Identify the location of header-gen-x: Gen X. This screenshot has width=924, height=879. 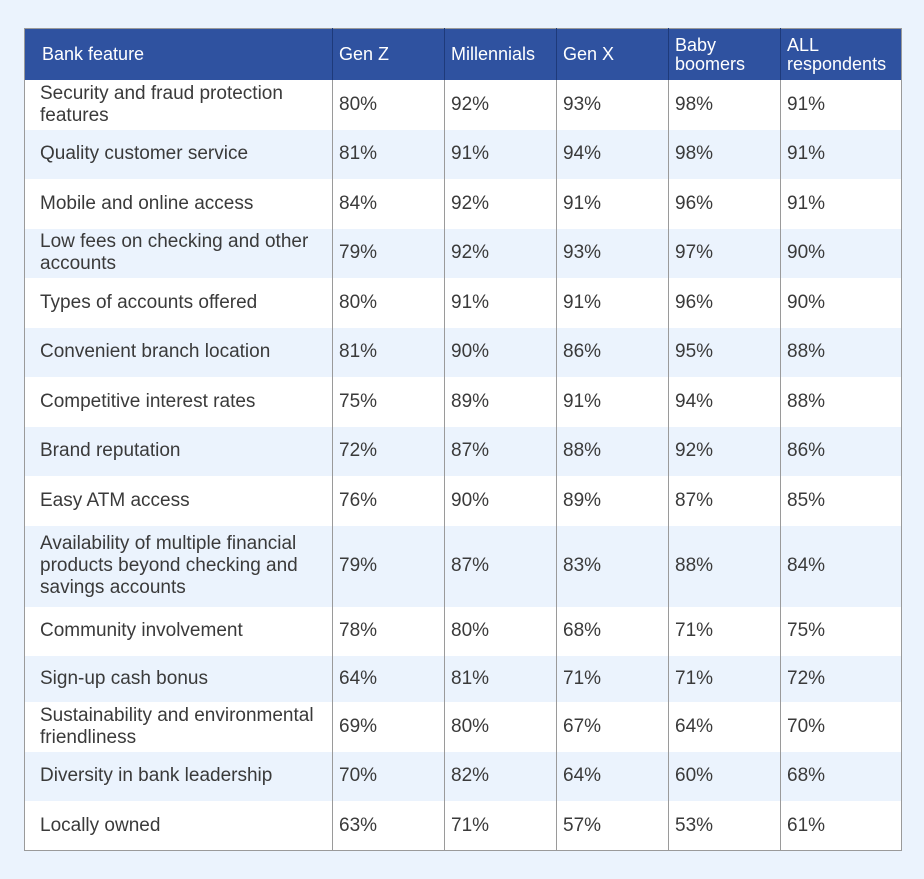
(612, 54).